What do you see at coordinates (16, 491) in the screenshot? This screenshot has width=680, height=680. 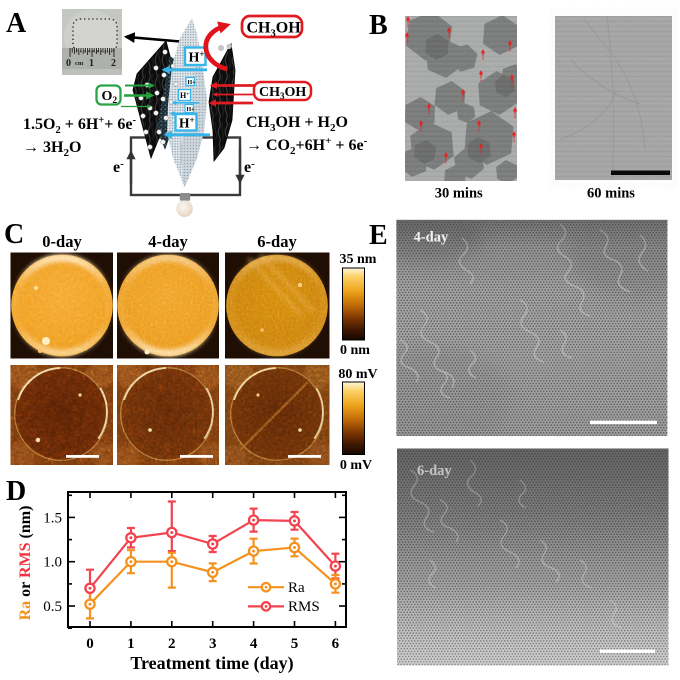 I see `svg-text: D` at bounding box center [16, 491].